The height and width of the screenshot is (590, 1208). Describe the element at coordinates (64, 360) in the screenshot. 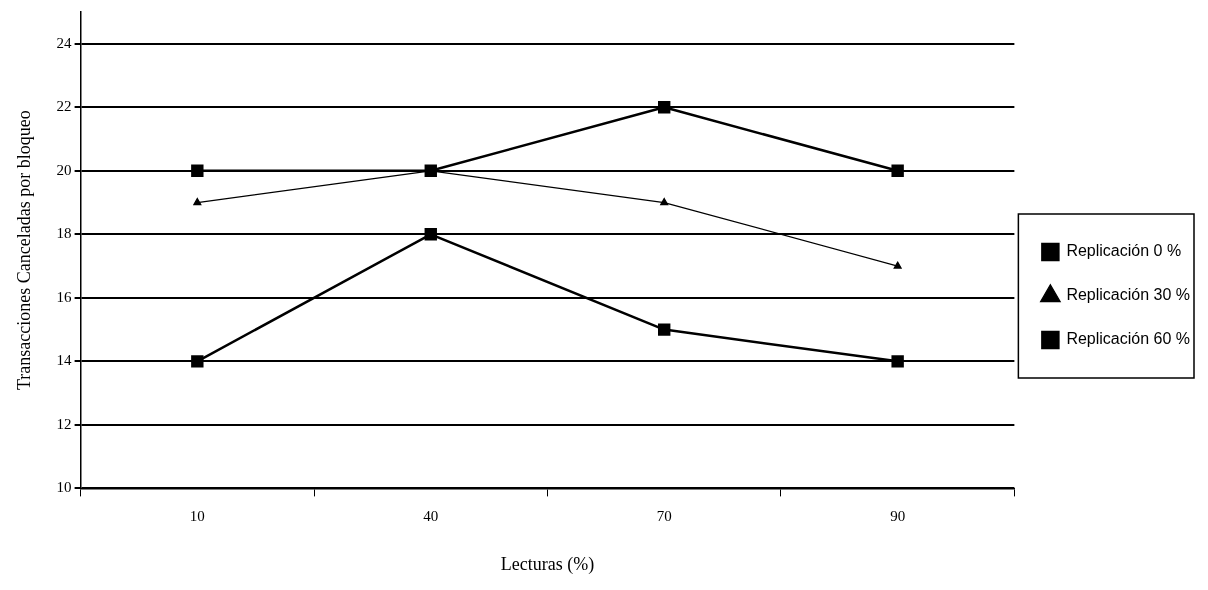

I see `y-tick-label: 14` at that location.